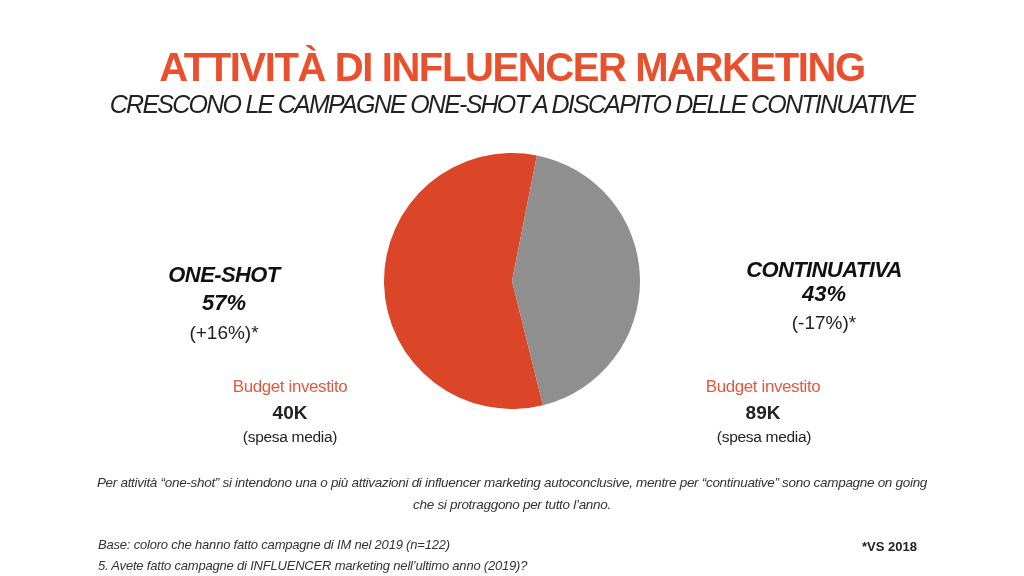  I want to click on chart-title: ATTIVITÀ DI INFLUENCER MARKETING, so click(512, 67).